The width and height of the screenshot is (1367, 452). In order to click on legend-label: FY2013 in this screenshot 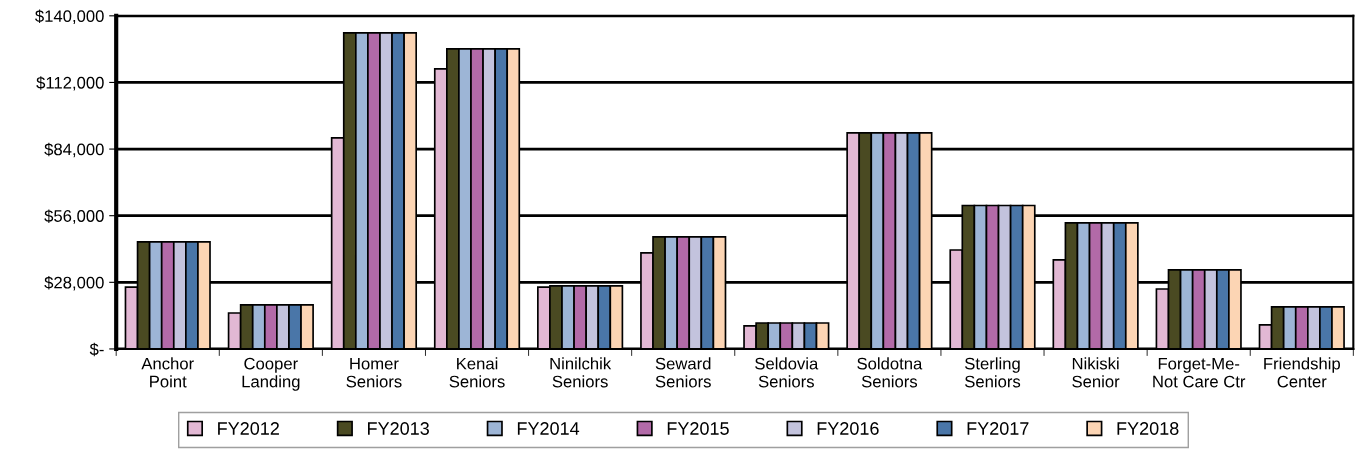, I will do `click(398, 428)`.